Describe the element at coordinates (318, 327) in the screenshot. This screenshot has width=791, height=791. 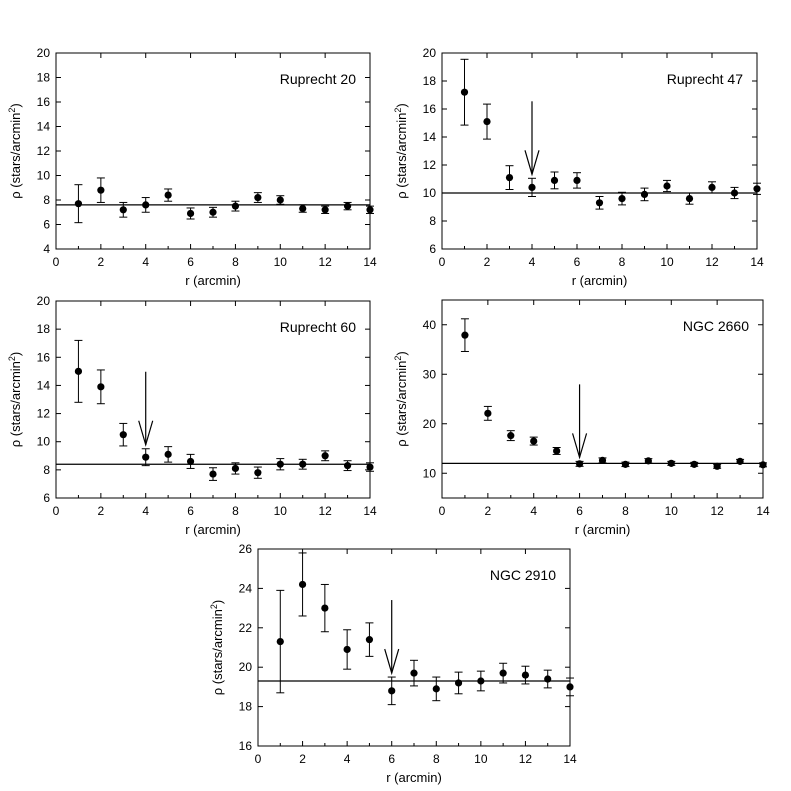
I see `panel-title: Ruprecht 60` at that location.